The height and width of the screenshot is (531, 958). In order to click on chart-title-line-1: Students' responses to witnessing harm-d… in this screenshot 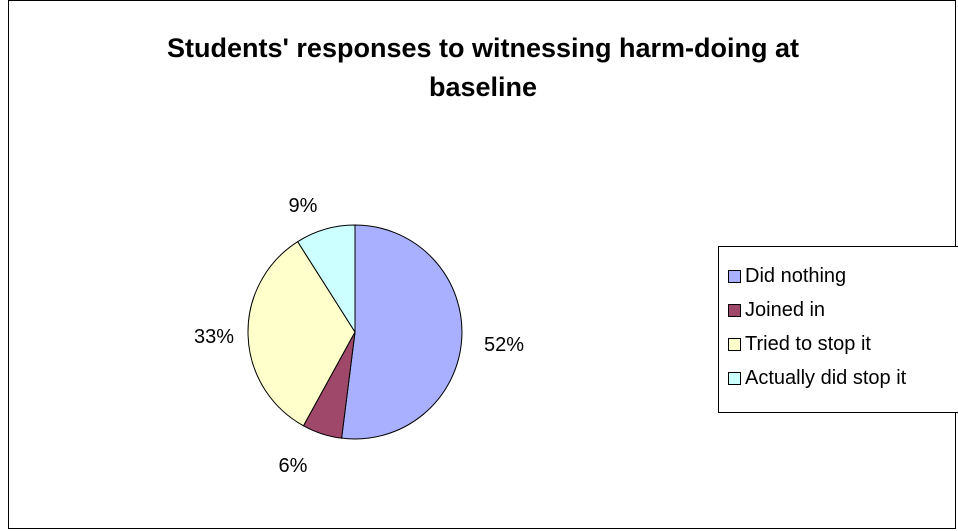, I will do `click(483, 48)`.